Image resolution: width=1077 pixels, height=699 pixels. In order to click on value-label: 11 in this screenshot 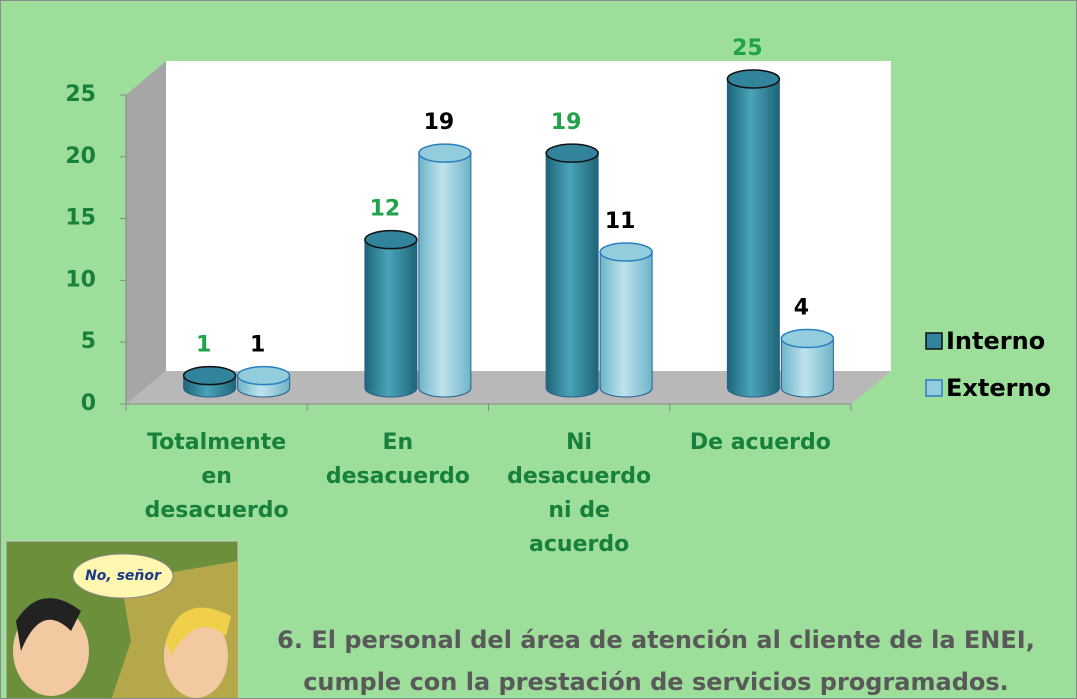, I will do `click(620, 221)`.